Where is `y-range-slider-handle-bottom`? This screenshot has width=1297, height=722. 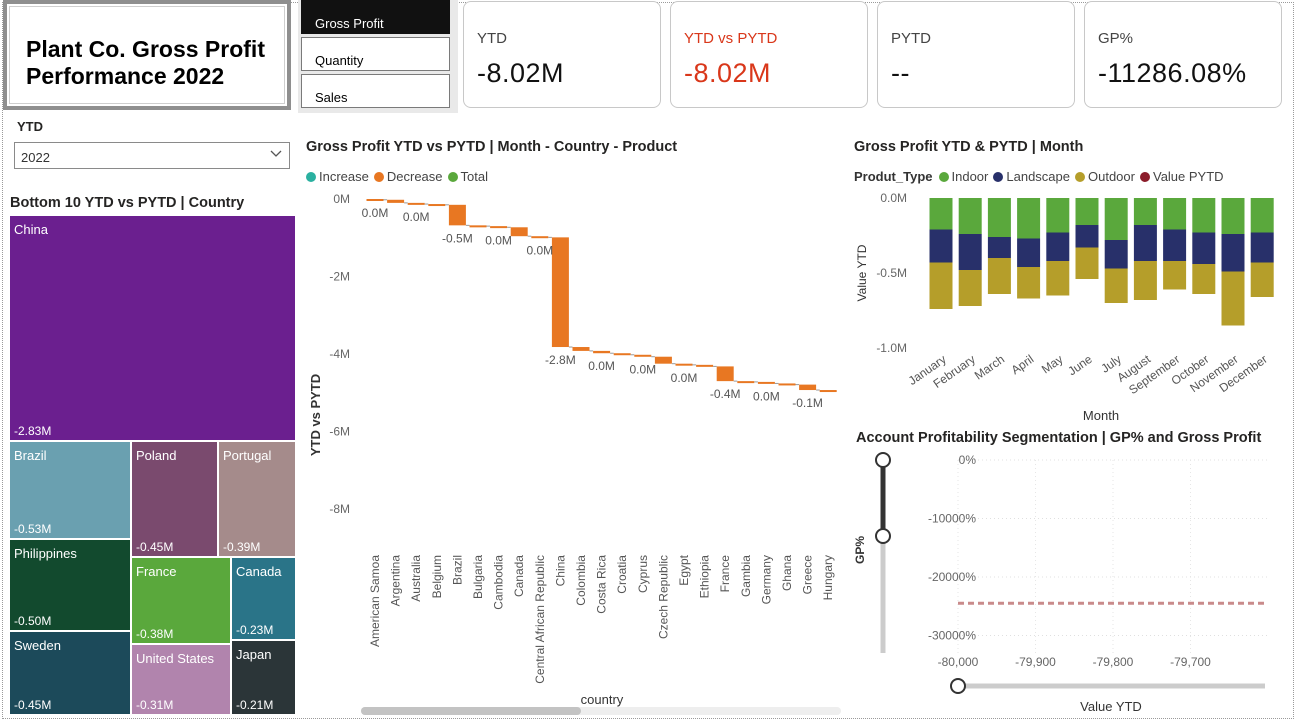 y-range-slider-handle-bottom is located at coordinates (883, 536).